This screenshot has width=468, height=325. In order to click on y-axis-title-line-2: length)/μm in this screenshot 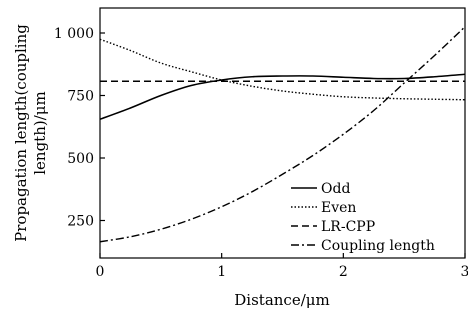, I will do `click(40, 133)`.